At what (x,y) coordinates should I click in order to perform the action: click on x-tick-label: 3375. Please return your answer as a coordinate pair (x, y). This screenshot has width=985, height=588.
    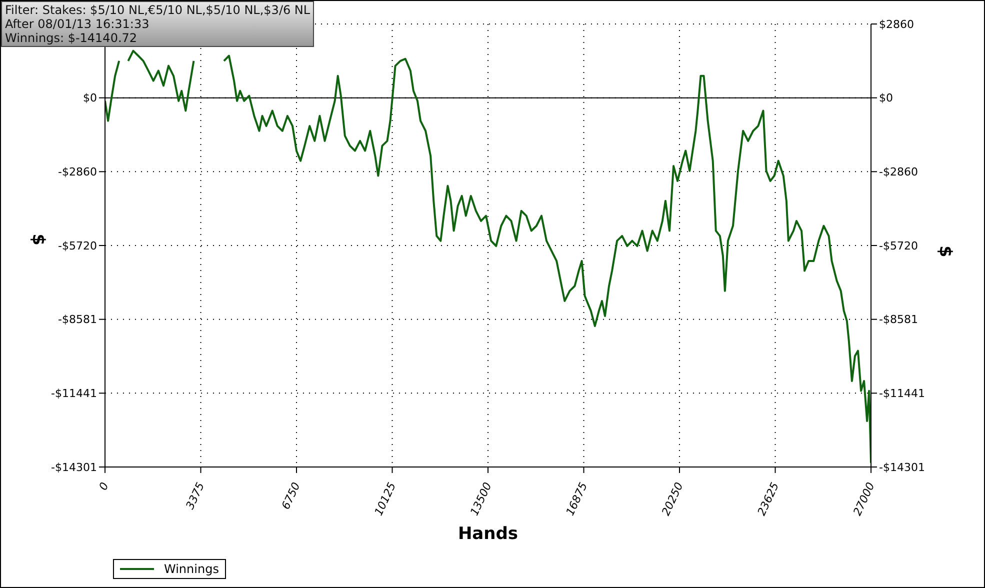
    Looking at the image, I should click on (195, 496).